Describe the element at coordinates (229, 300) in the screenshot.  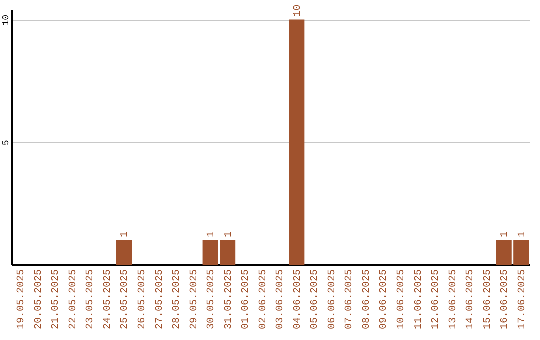
I see `x-tick-label: 31.05.2025` at that location.